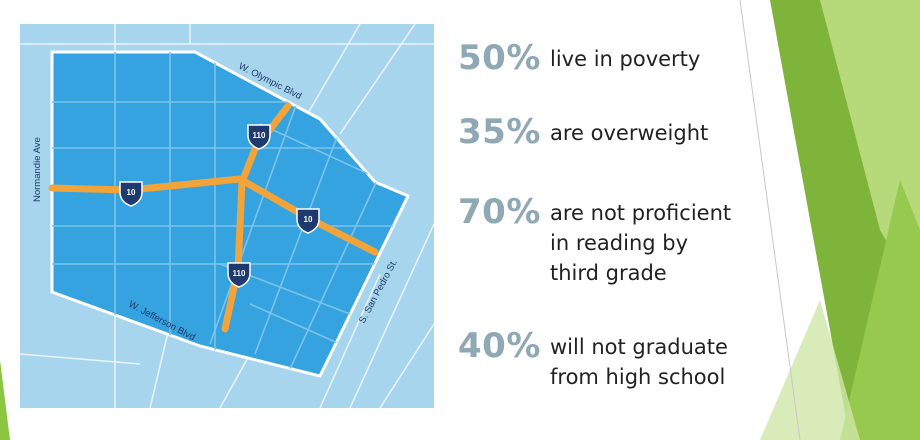 The image size is (920, 440). I want to click on green-shape-mid, so click(880, 310).